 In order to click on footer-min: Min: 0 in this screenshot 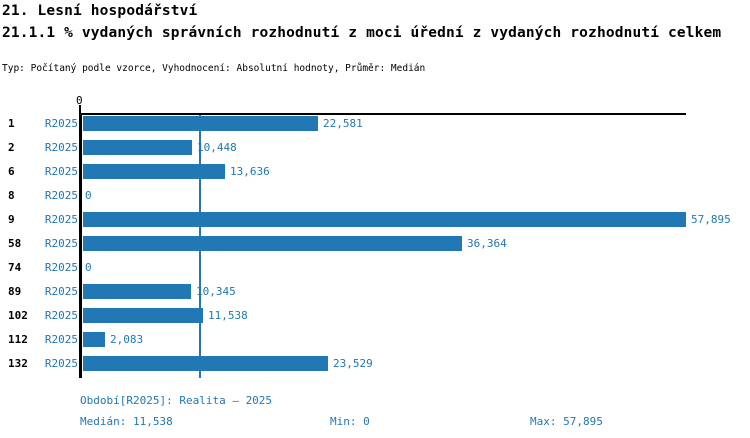, I will do `click(350, 421)`.